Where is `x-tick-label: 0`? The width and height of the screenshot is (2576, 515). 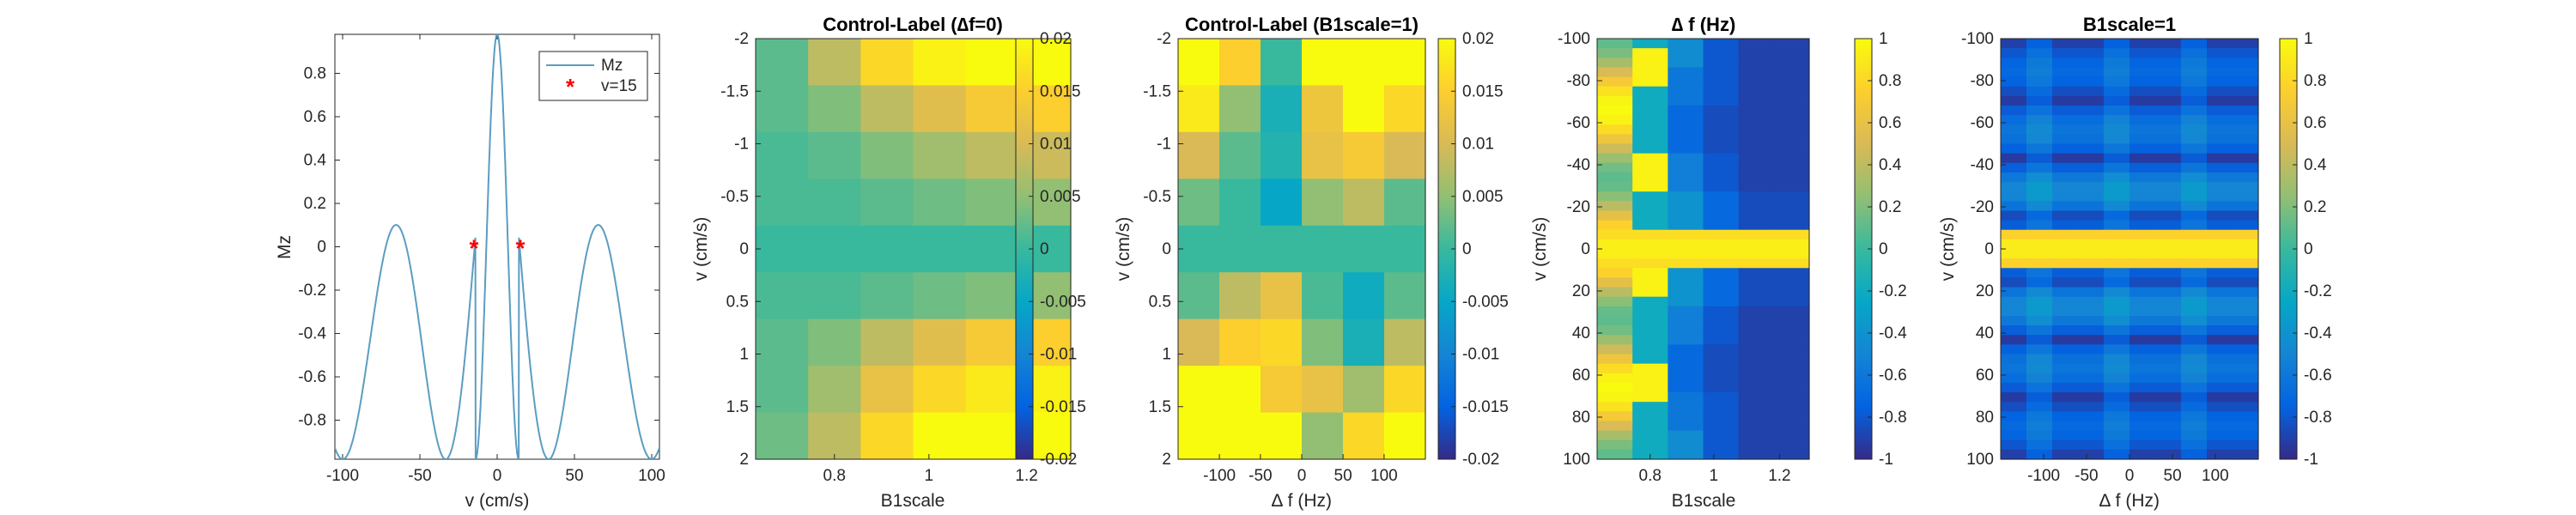 x-tick-label: 0 is located at coordinates (1302, 476).